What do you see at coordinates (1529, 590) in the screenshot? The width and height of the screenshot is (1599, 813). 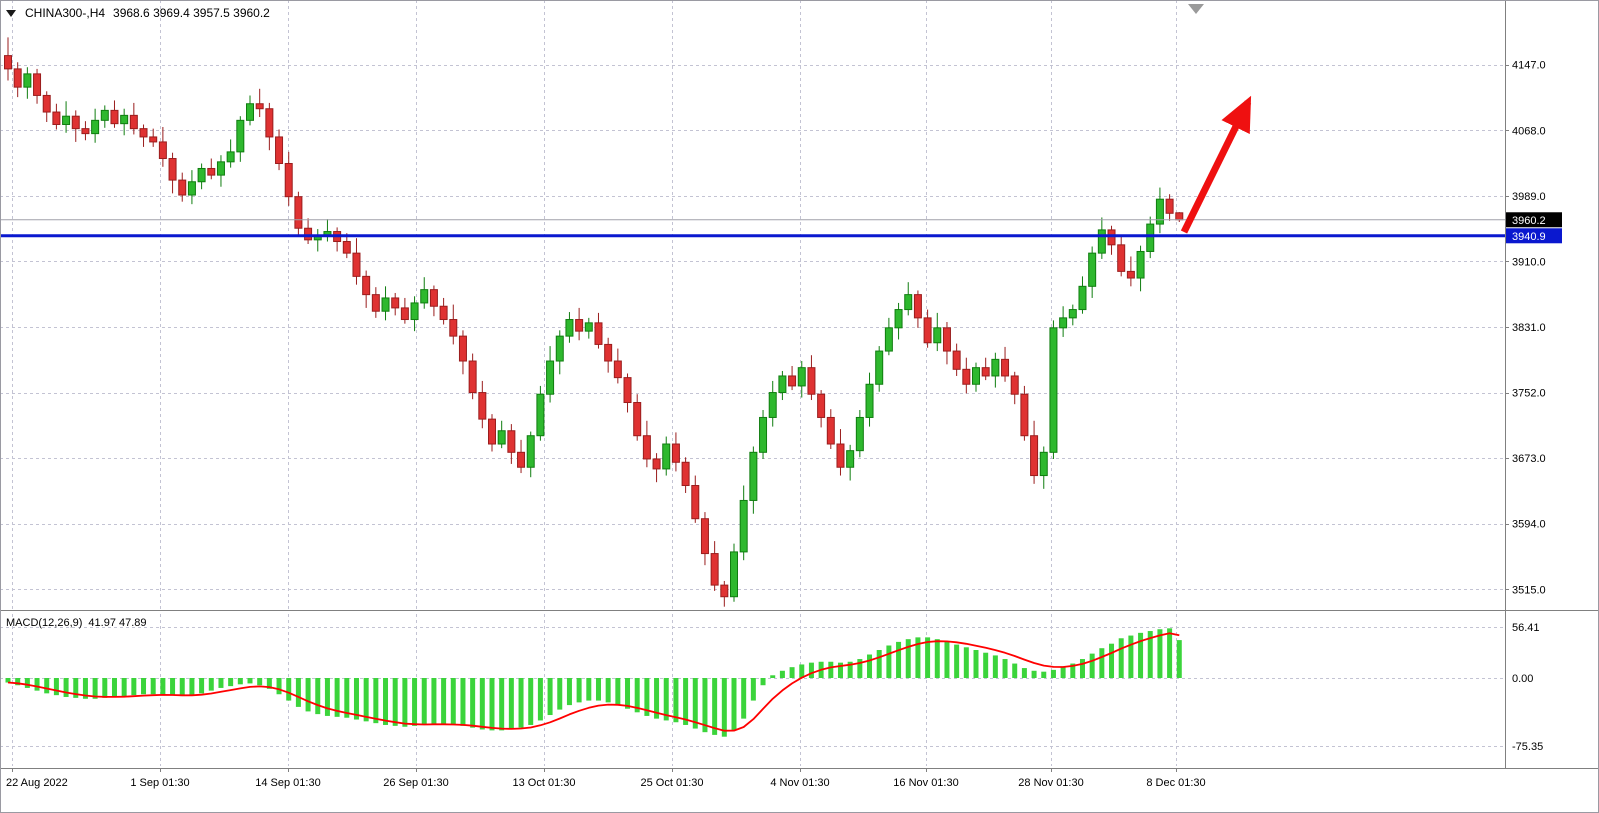 I see `svg-text: 3515.0` at bounding box center [1529, 590].